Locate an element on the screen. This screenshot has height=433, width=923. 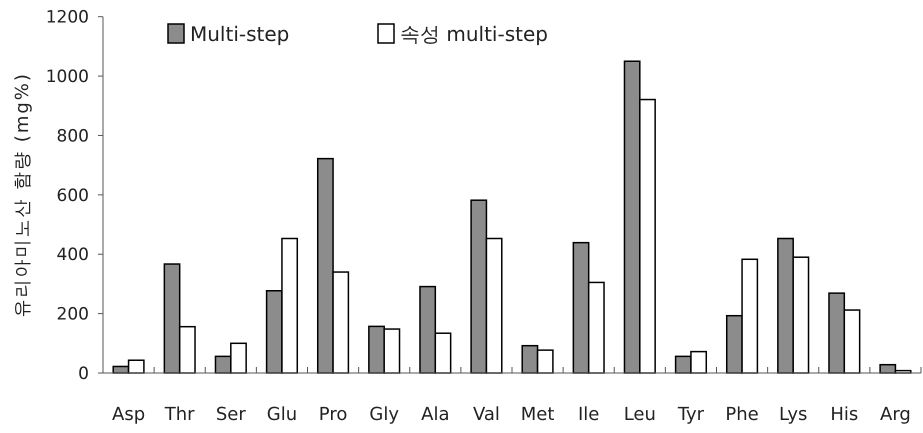
x-tick-label: Ile is located at coordinates (589, 414).